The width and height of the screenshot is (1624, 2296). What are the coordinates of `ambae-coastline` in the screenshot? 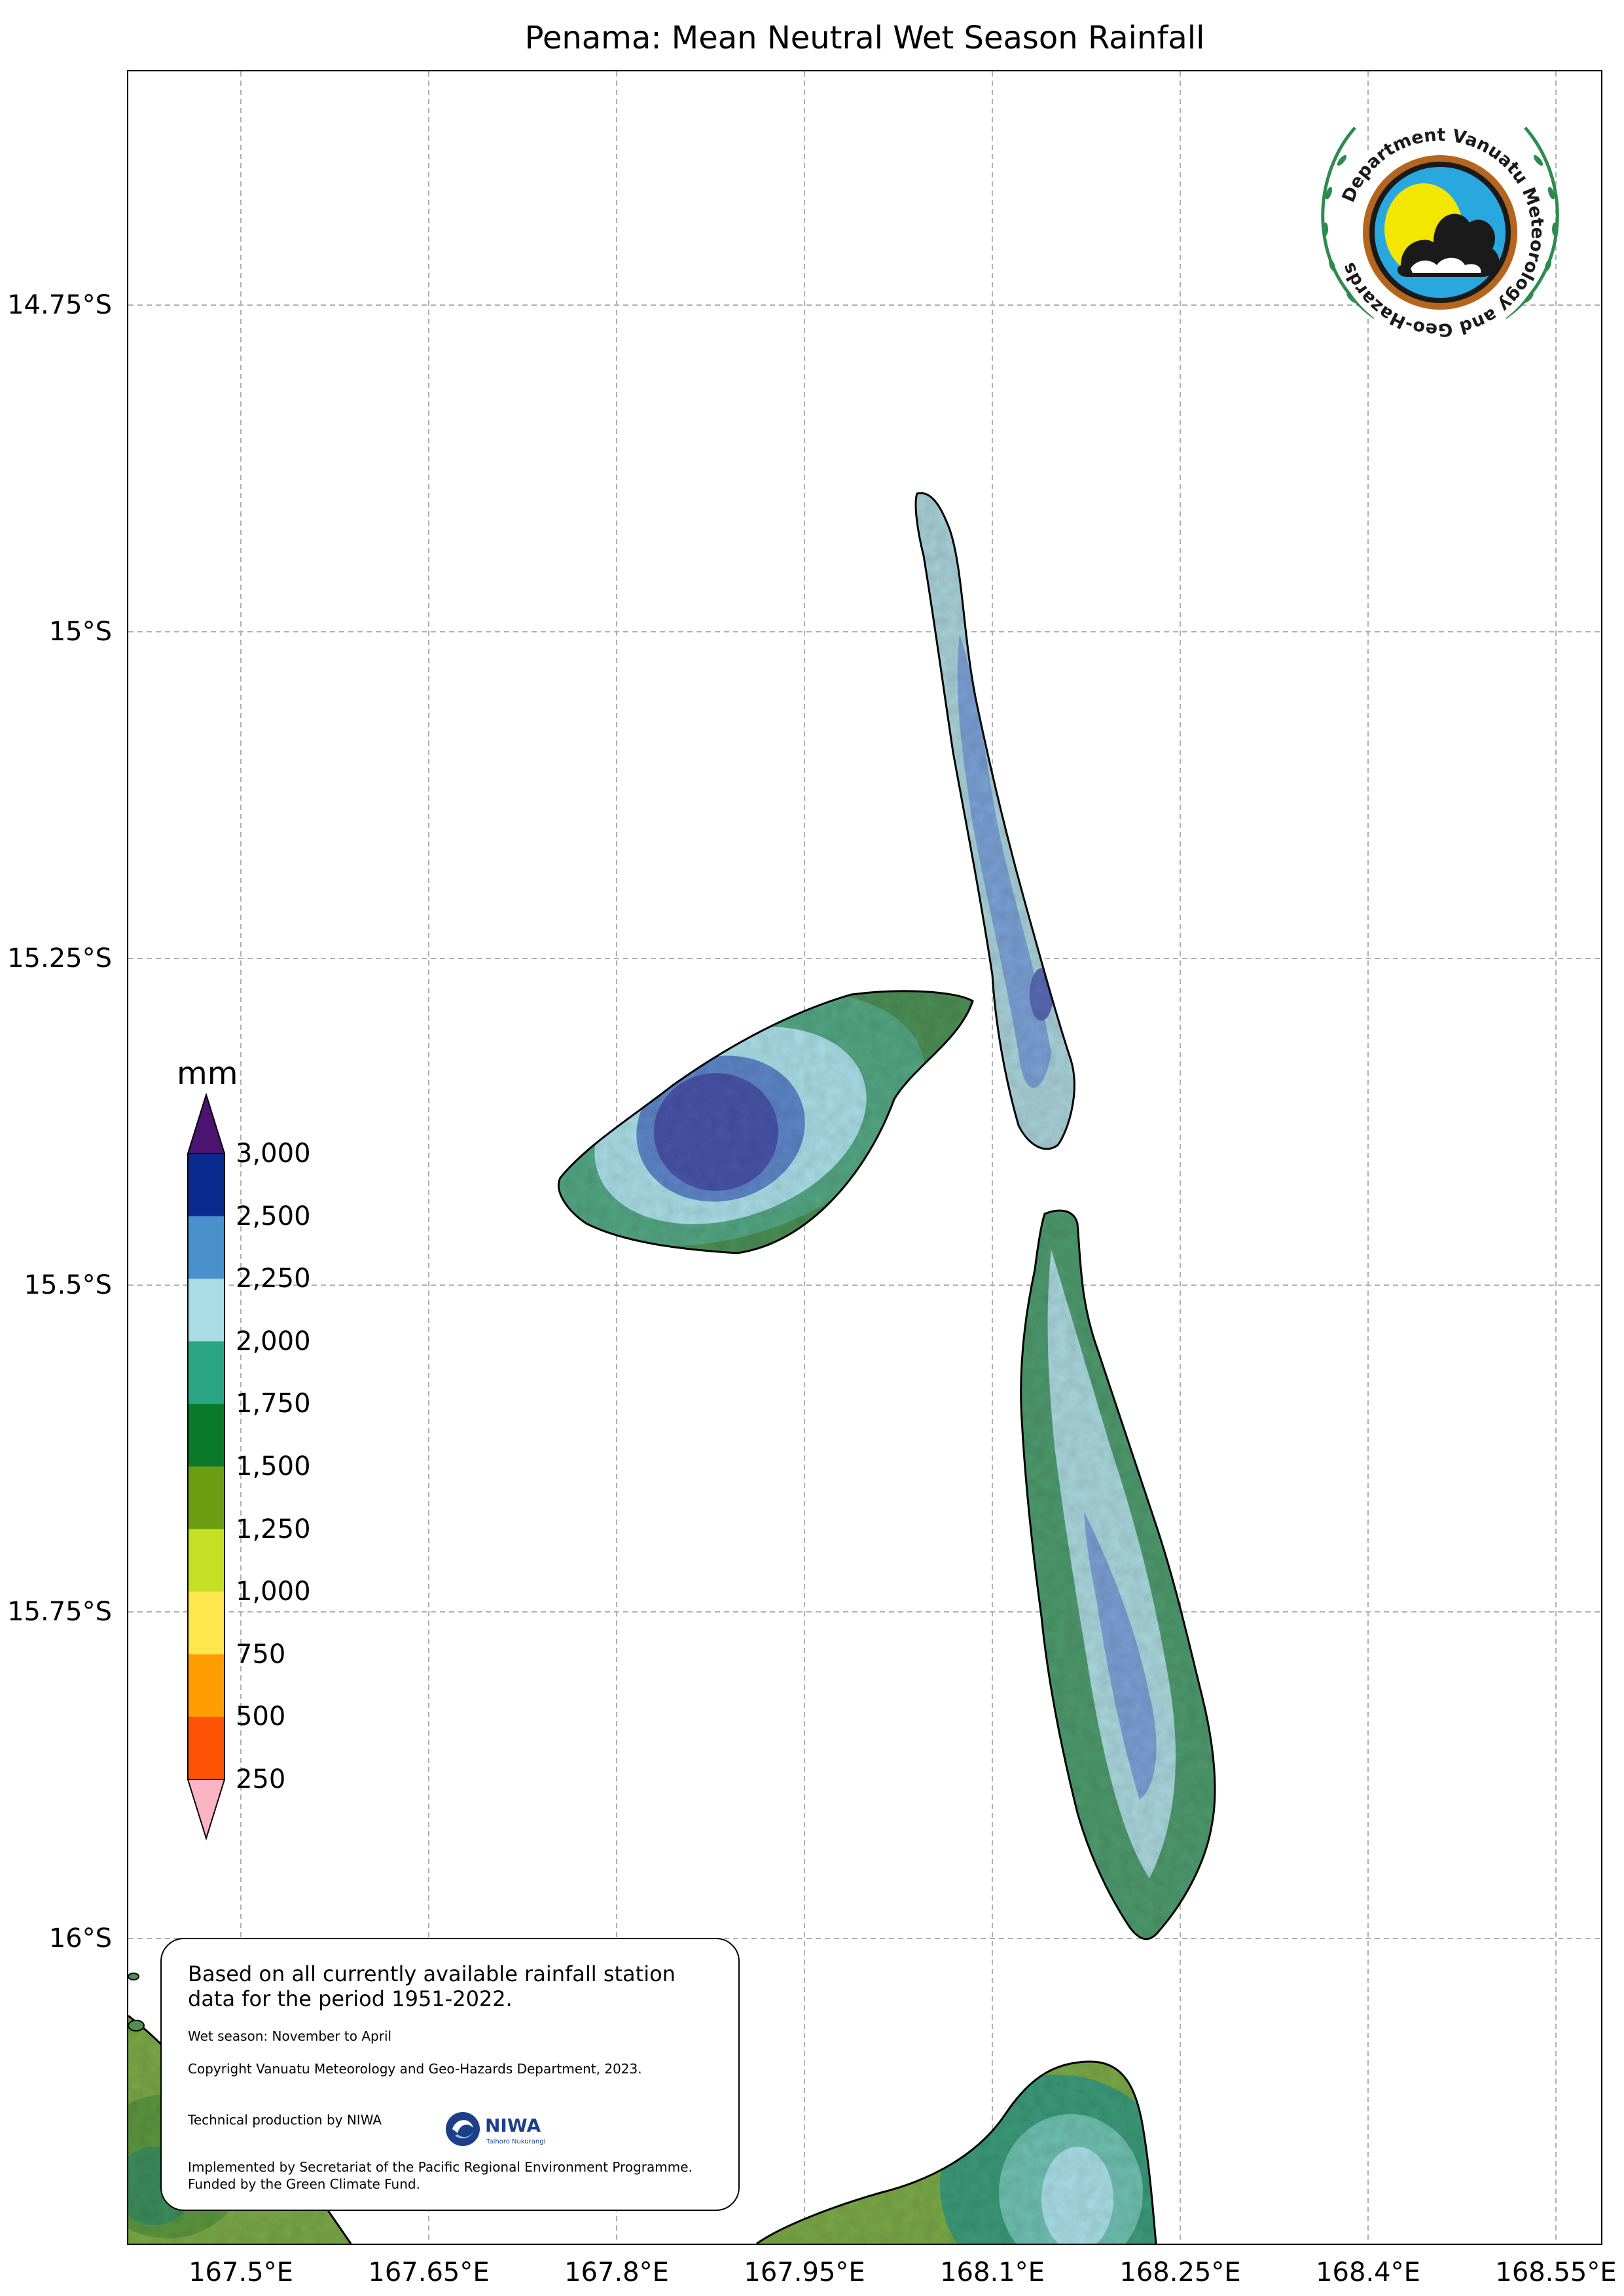 It's located at (765, 1122).